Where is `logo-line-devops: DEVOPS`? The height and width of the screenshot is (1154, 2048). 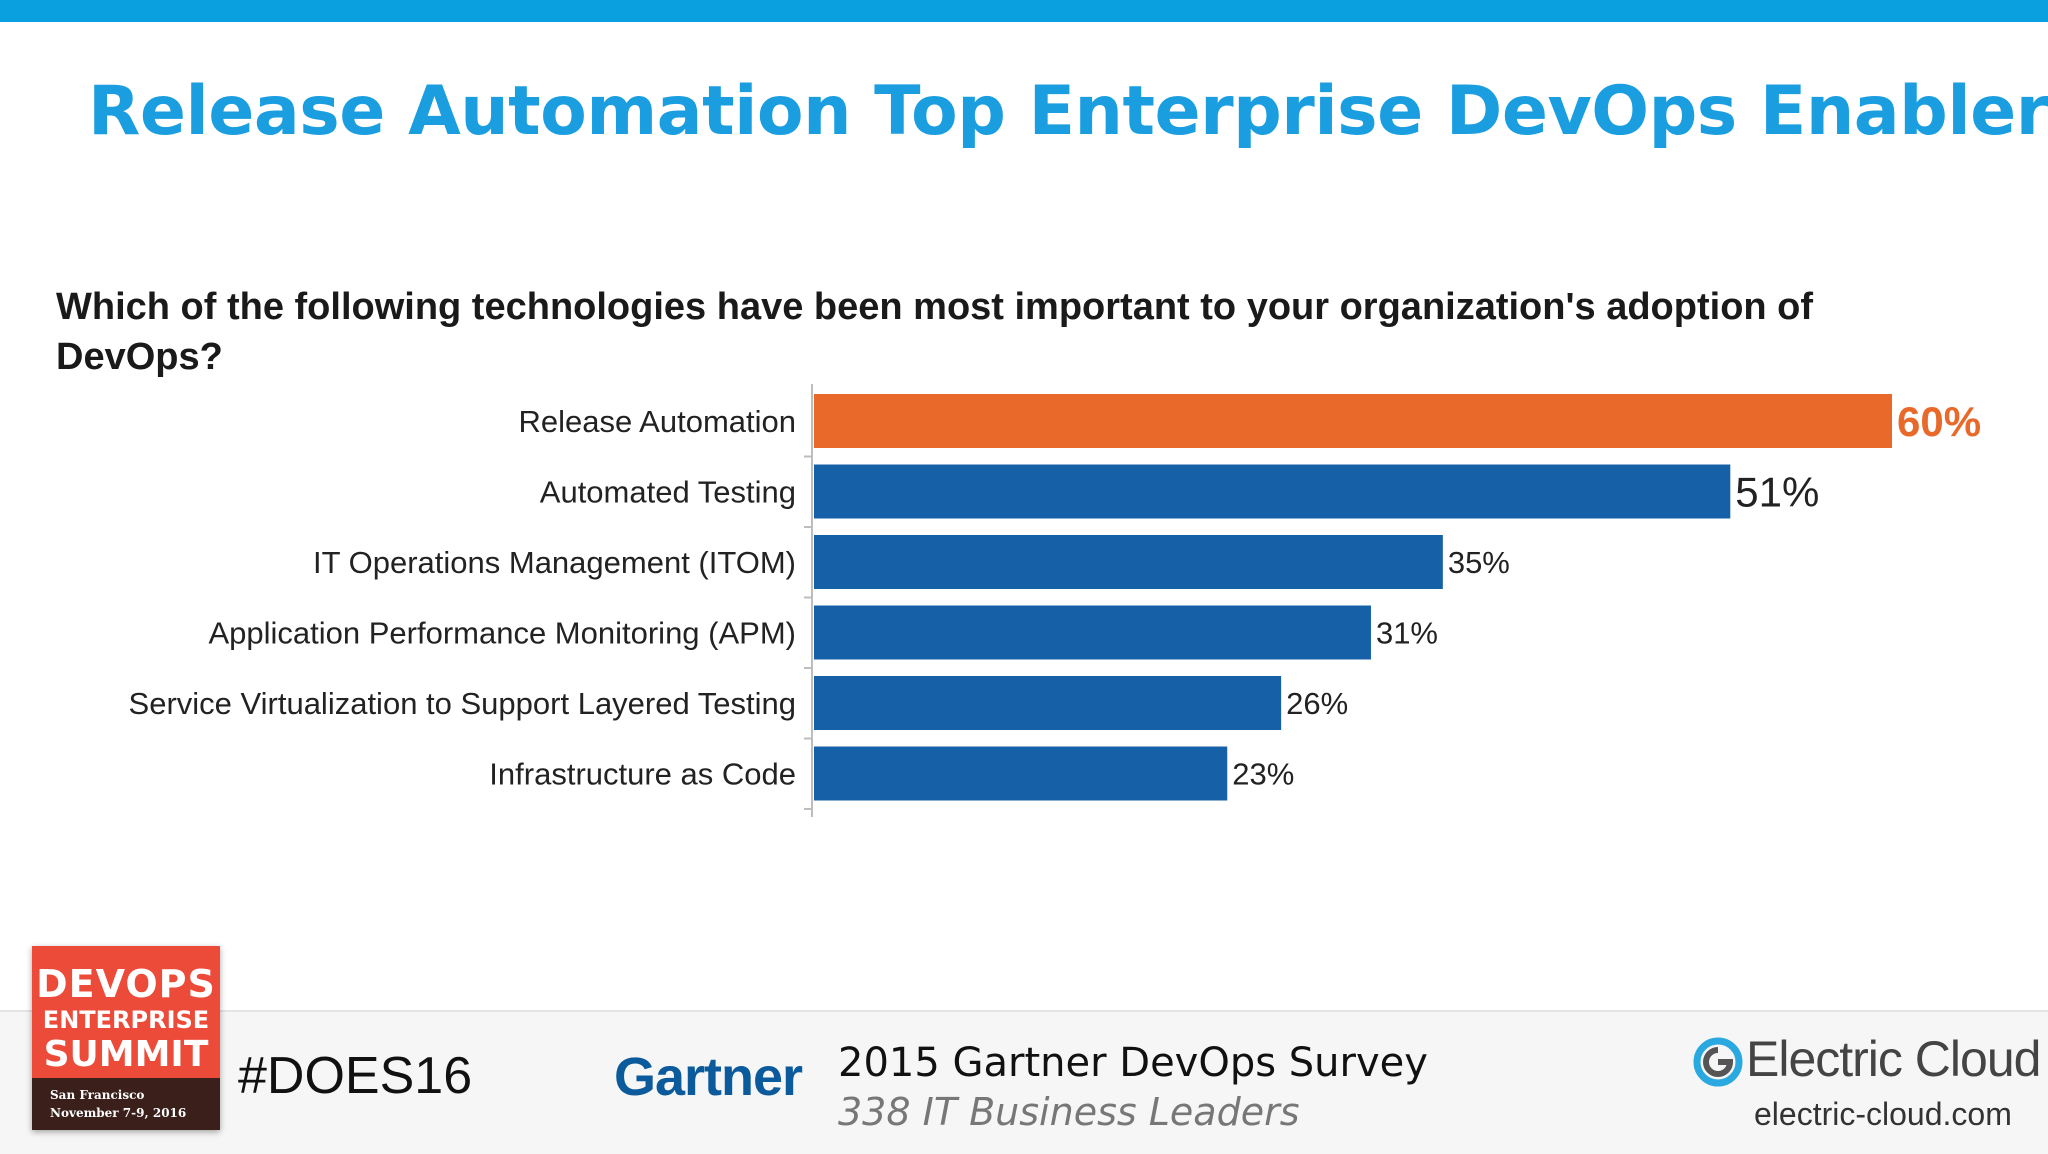 logo-line-devops: DEVOPS is located at coordinates (126, 984).